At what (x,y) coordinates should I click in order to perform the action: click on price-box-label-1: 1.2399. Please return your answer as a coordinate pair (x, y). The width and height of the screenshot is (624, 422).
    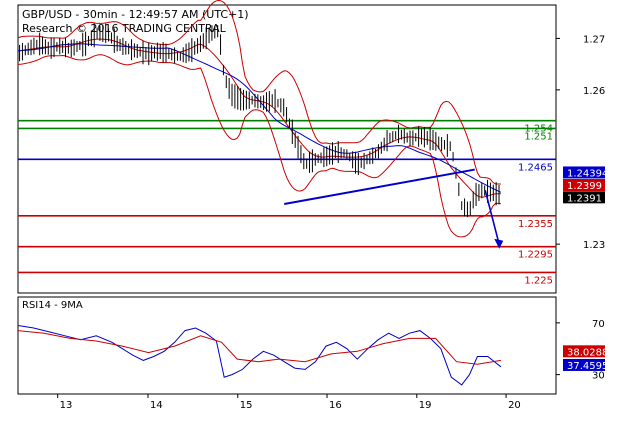
    Looking at the image, I should click on (584, 186).